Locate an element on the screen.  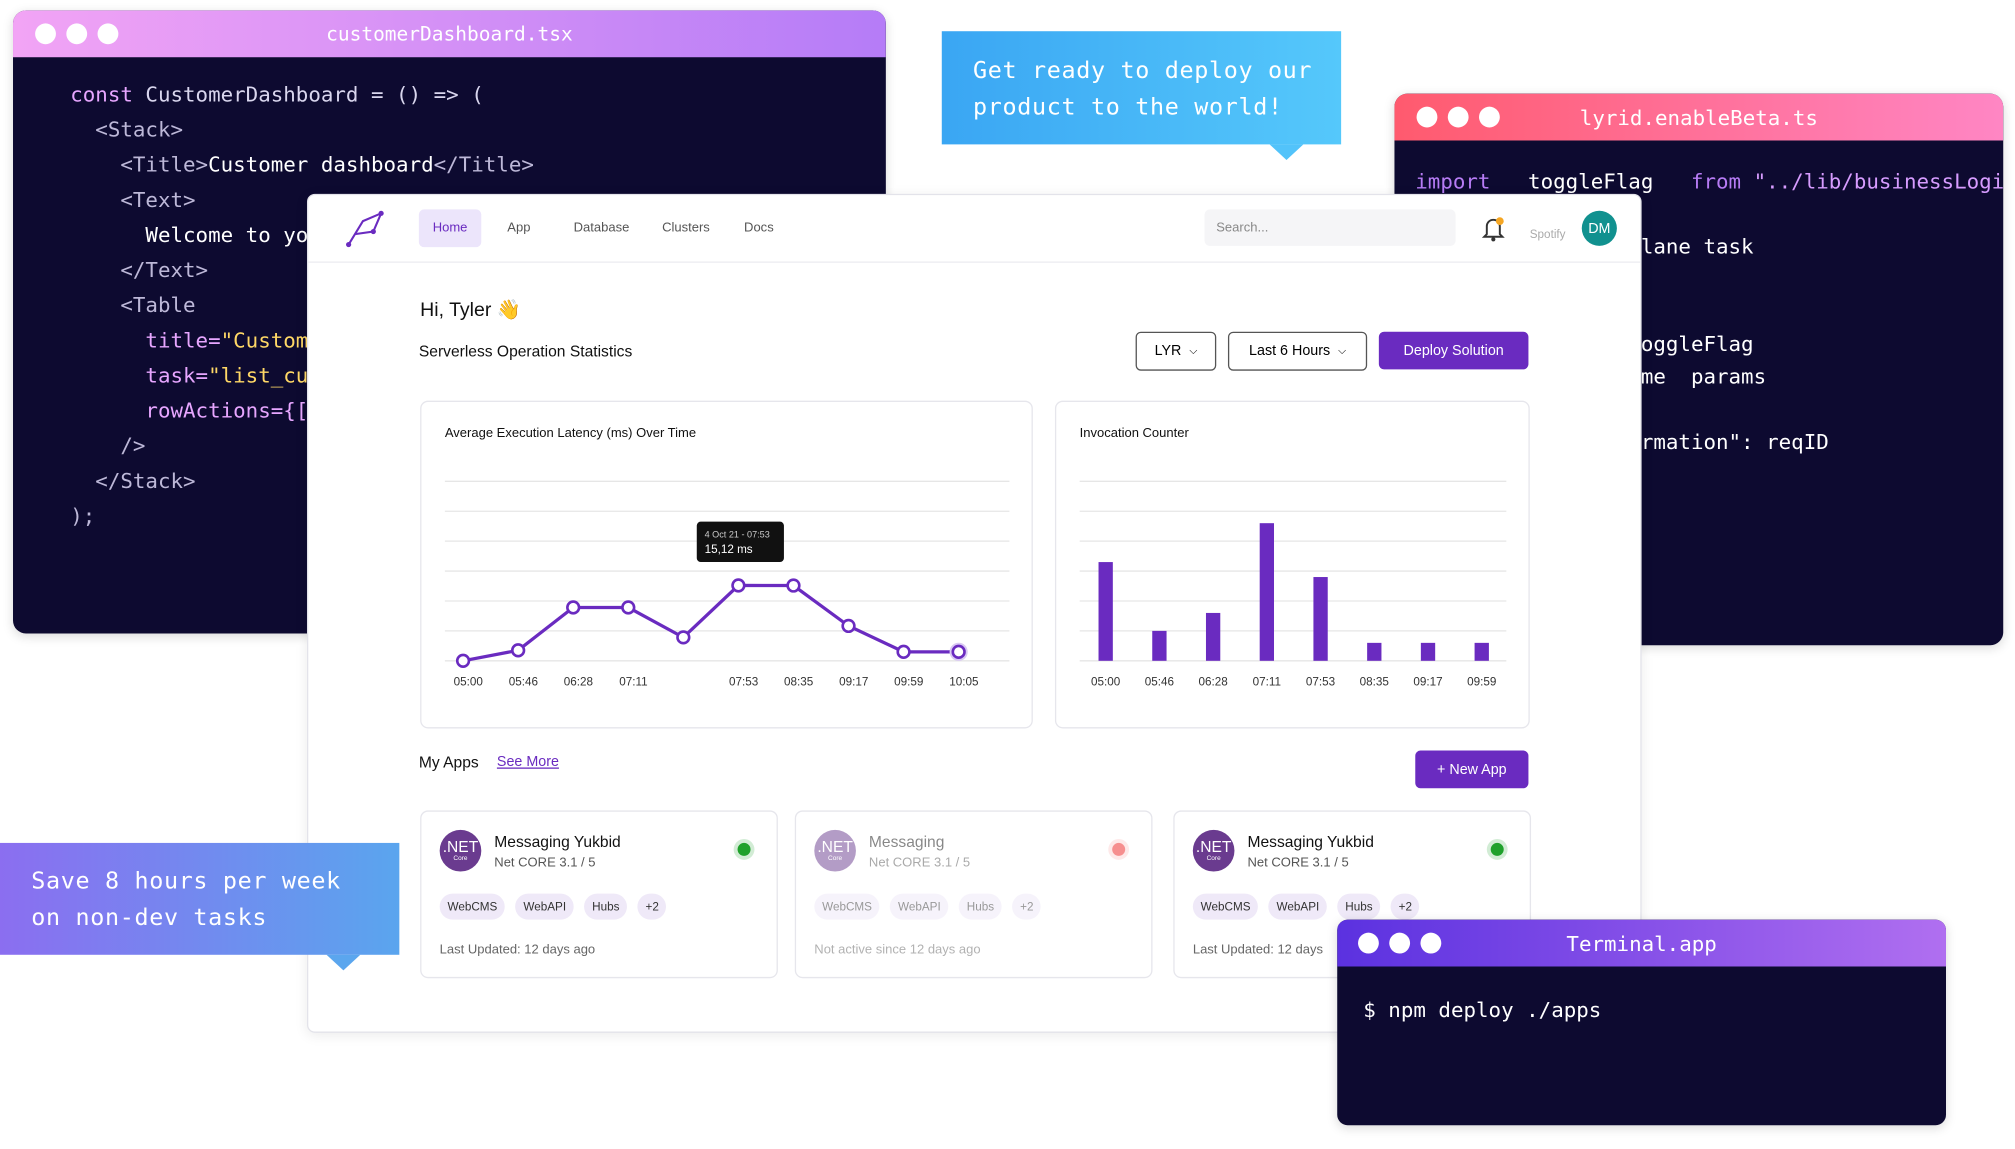
section-title: Serverless Operation Statistics is located at coordinates (525, 351).